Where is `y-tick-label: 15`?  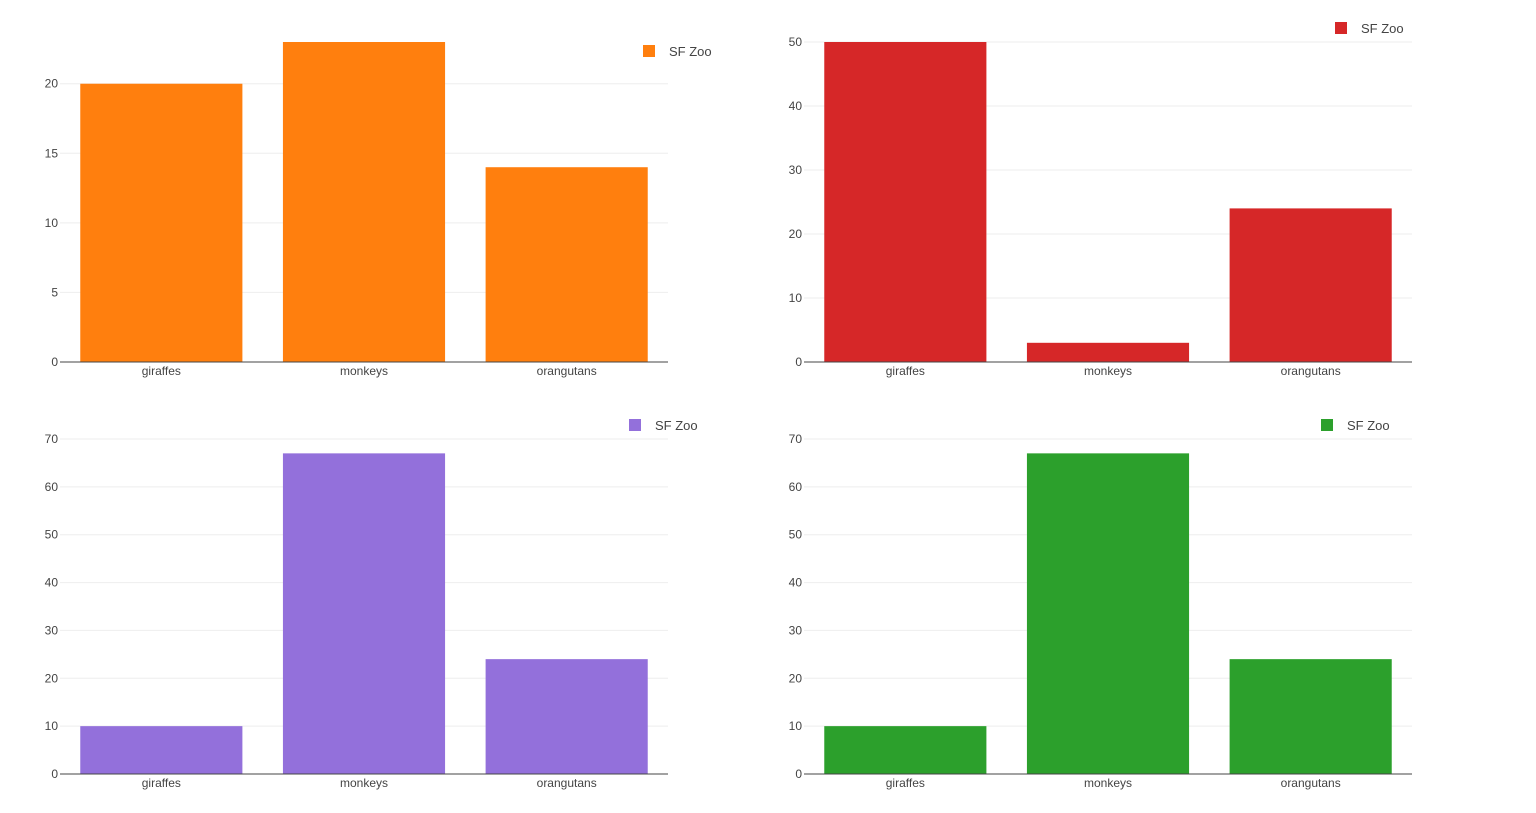 y-tick-label: 15 is located at coordinates (52, 153).